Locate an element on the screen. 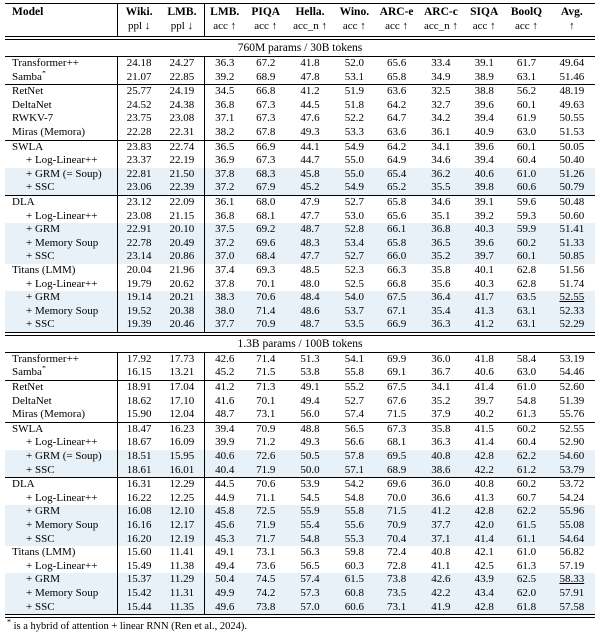  metric-value-siqa: 40.3 is located at coordinates (484, 230).